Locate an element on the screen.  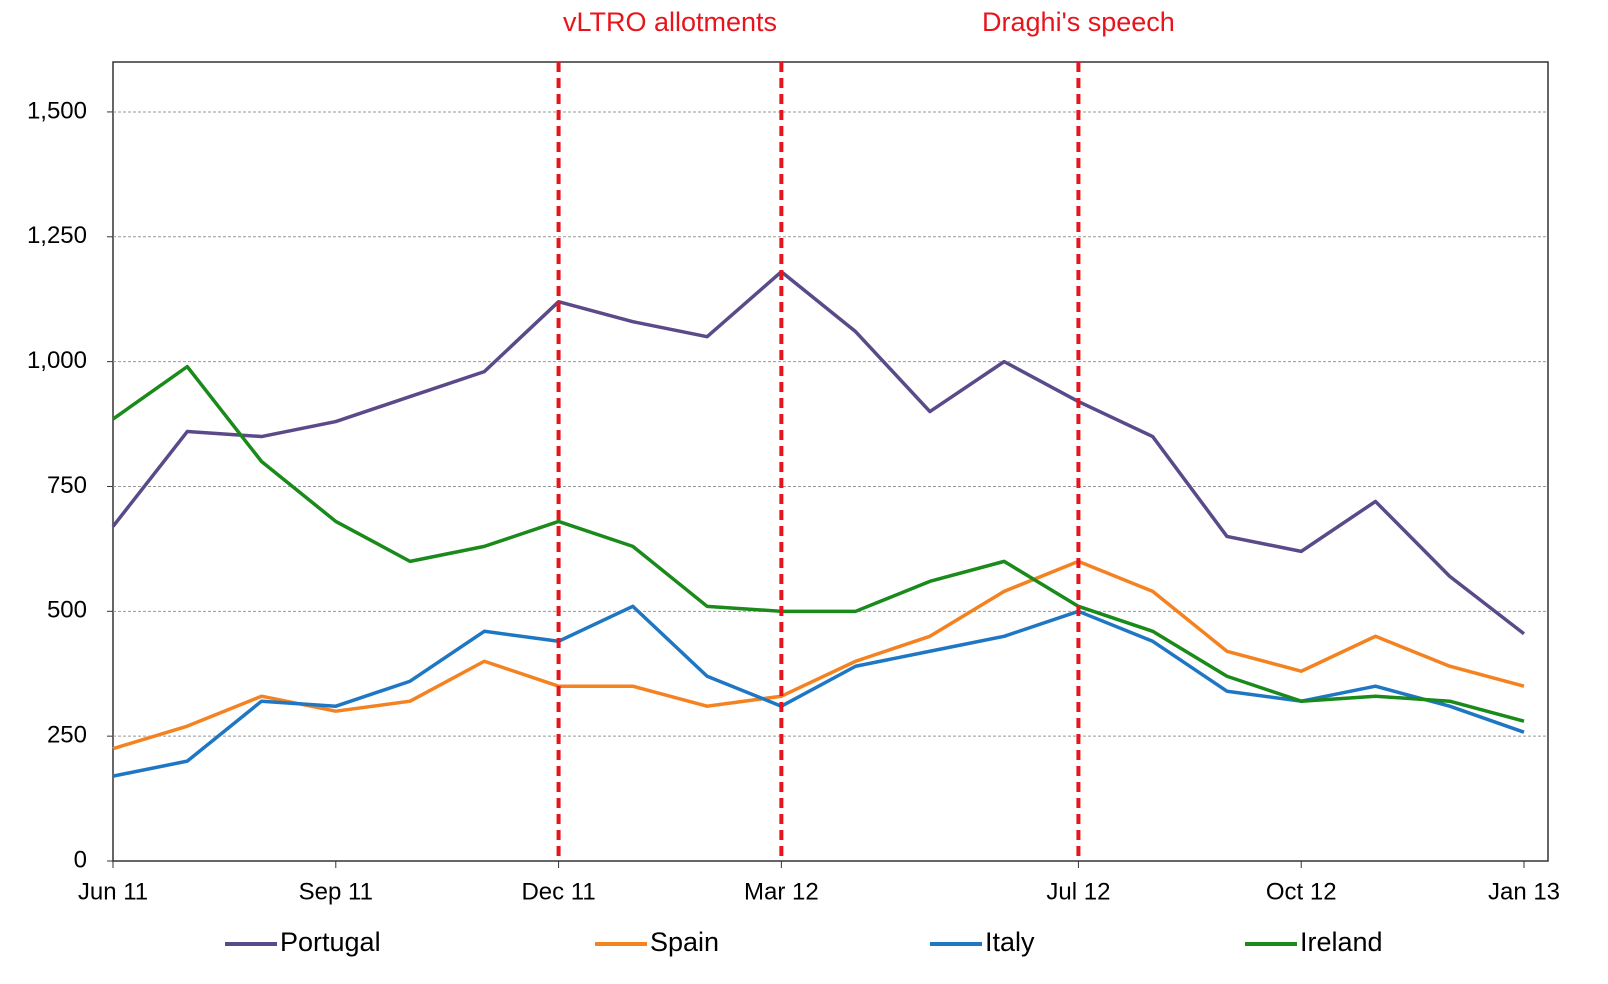
x-tick-label: Jul 12 is located at coordinates (1078, 891).